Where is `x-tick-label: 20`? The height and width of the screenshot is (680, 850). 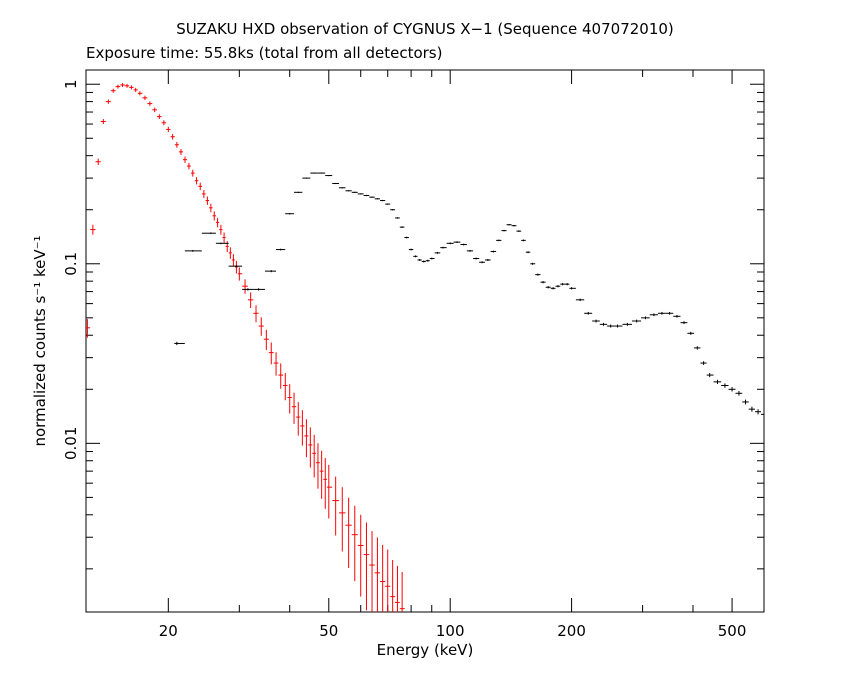
x-tick-label: 20 is located at coordinates (168, 631).